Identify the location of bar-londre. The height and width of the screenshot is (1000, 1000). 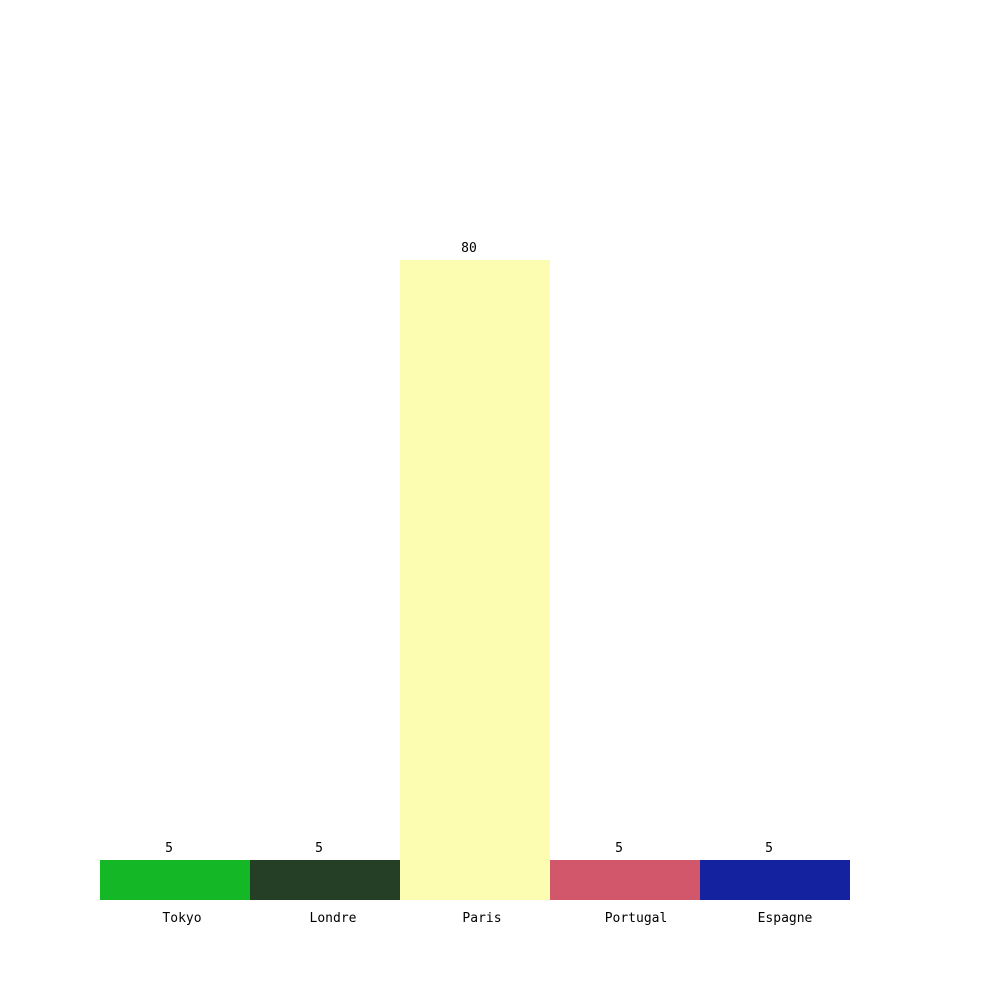
(325, 880).